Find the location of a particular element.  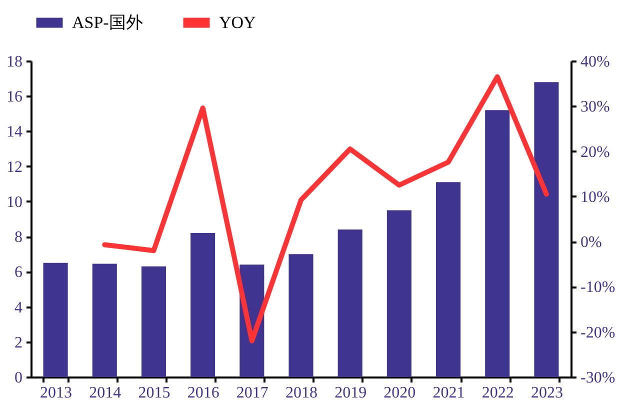

y-tick-label: 16 is located at coordinates (14, 97).